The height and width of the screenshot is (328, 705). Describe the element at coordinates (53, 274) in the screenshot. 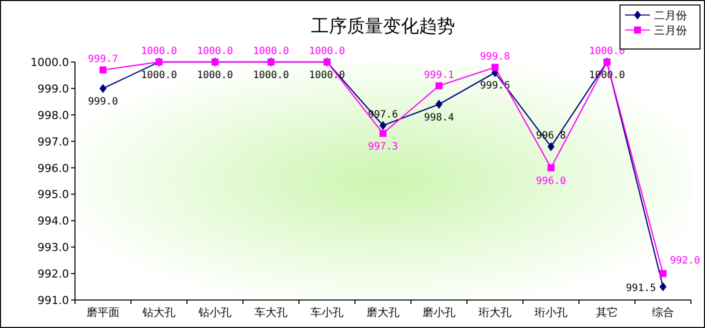

I see `y-tick-label: 992.0` at that location.